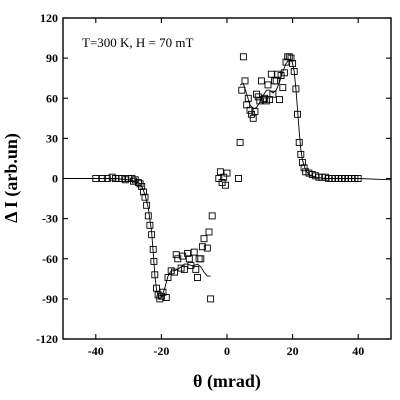 The width and height of the screenshot is (400, 400). Describe the element at coordinates (52, 58) in the screenshot. I see `y-tick-label: 90` at that location.